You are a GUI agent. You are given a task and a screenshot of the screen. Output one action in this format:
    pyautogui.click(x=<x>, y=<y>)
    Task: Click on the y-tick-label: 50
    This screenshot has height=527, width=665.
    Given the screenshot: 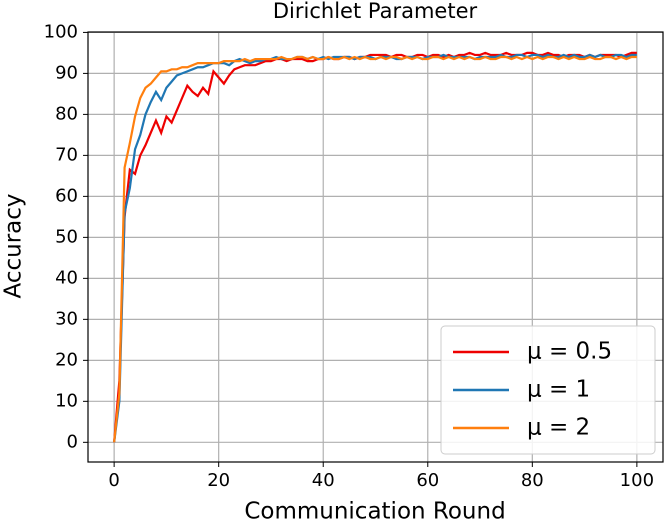 What is the action you would take?
    pyautogui.click(x=66, y=236)
    